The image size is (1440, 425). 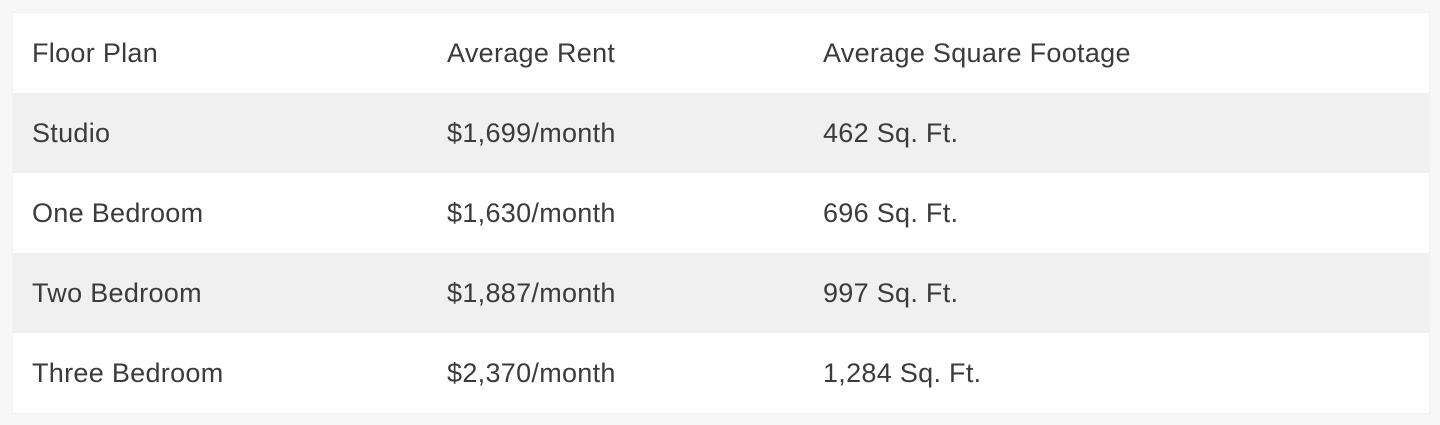 What do you see at coordinates (117, 292) in the screenshot?
I see `cell-floor-plan: Two Bedroom` at bounding box center [117, 292].